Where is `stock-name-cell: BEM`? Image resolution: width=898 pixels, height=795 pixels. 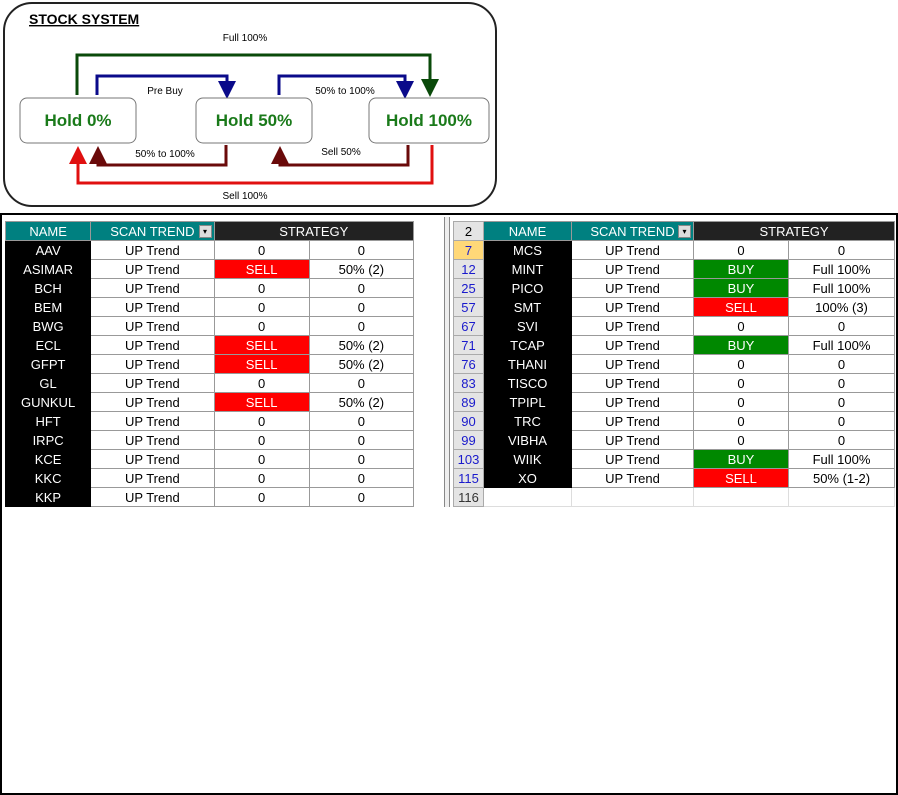 stock-name-cell: BEM is located at coordinates (48, 307).